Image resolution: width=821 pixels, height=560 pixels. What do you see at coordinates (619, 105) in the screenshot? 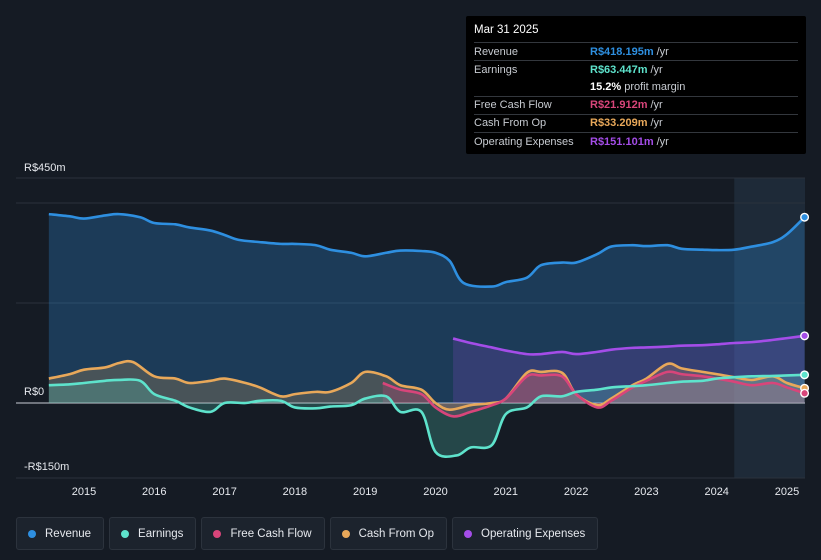
I see `tooltip-row-value: R$21.912m` at bounding box center [619, 105].